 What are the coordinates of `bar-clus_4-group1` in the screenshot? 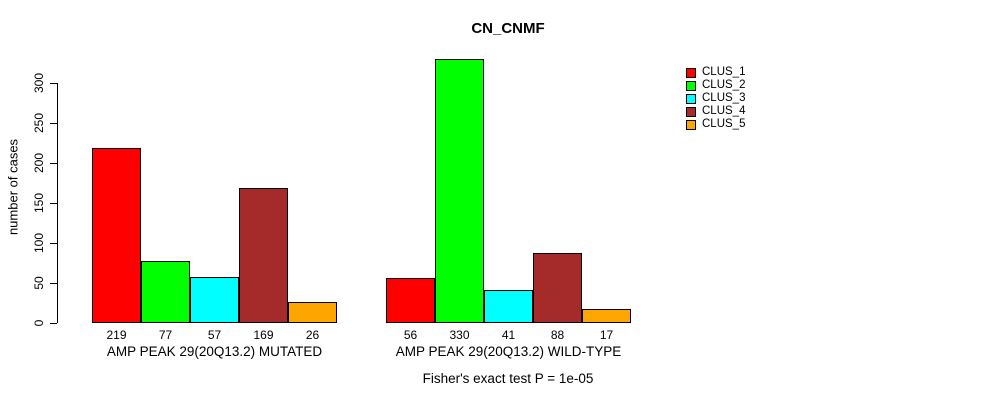 It's located at (263, 255).